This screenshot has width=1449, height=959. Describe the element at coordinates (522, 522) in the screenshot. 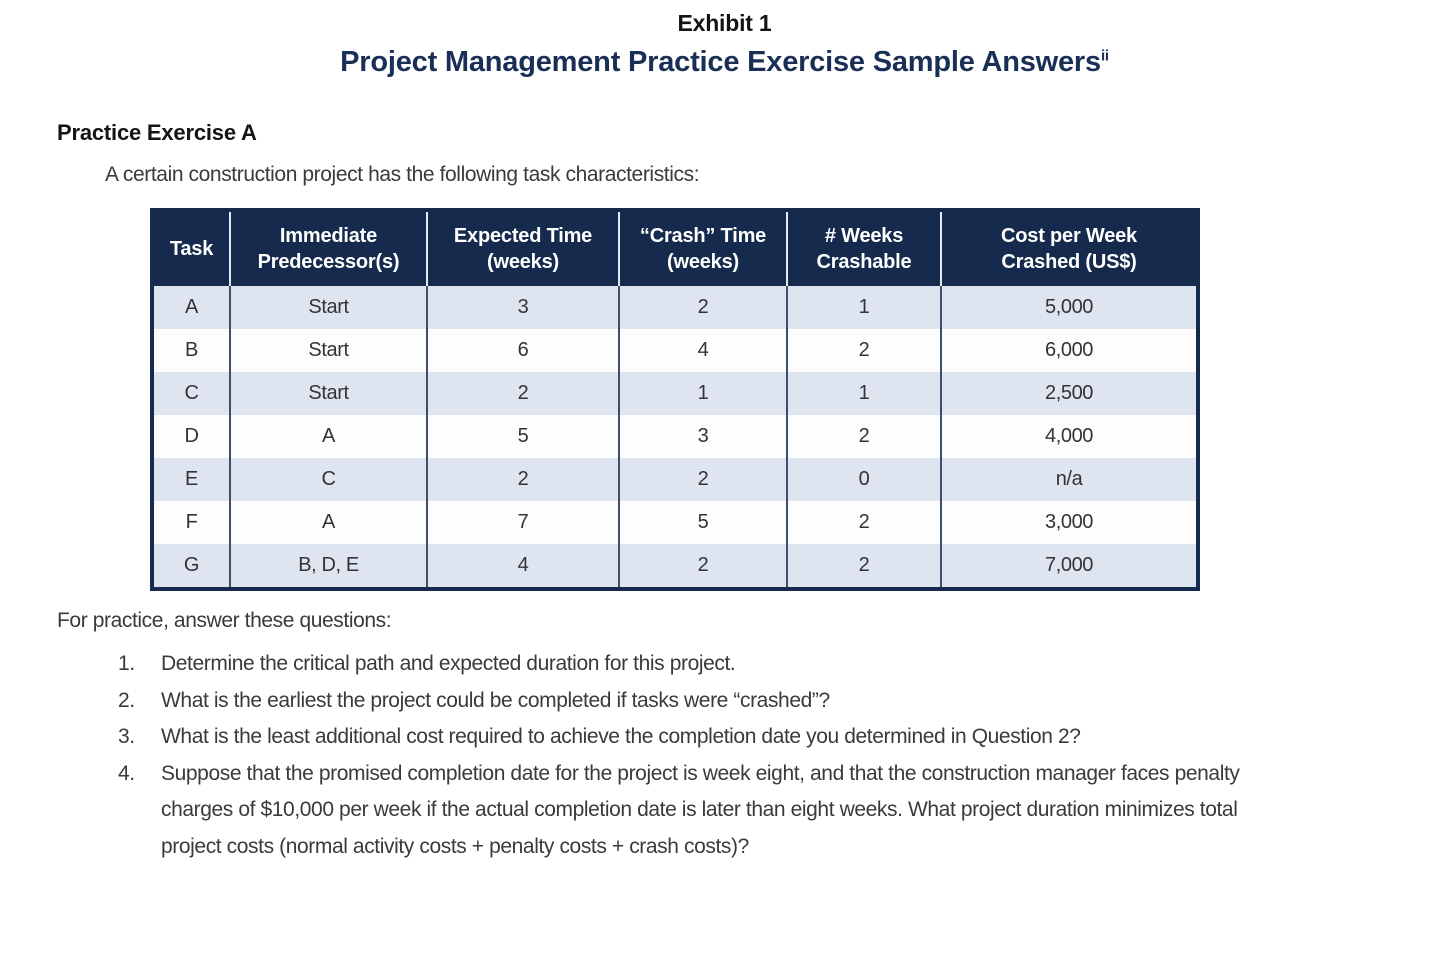

I see `table-cell: 7` at that location.